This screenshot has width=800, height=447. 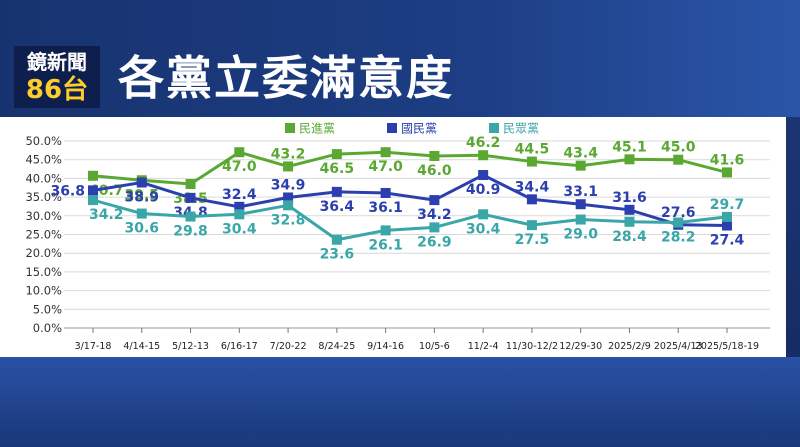 I want to click on page-title: 各黨立委滿意度, so click(x=286, y=78).